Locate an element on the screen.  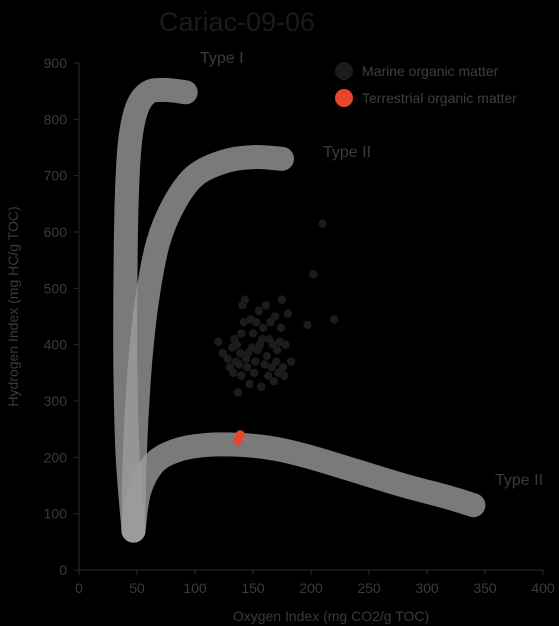
data-points is located at coordinates (276, 332).